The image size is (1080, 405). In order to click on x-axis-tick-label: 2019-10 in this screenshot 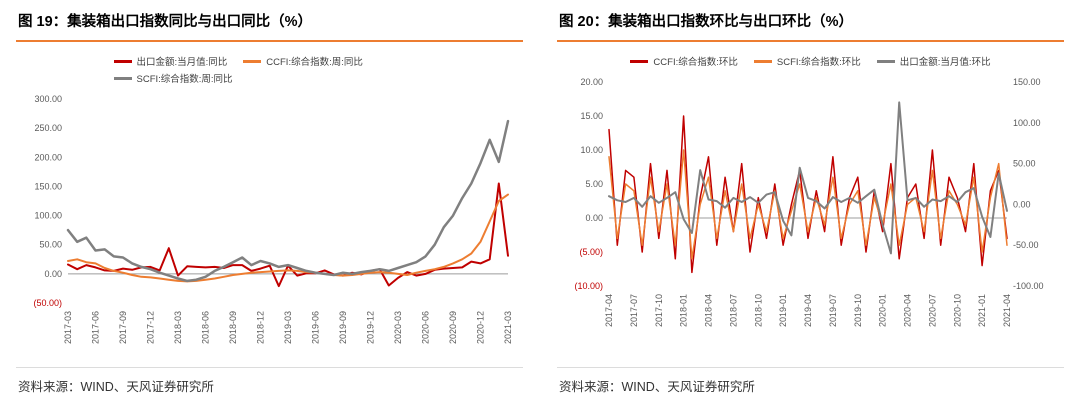, I will do `click(858, 310)`.